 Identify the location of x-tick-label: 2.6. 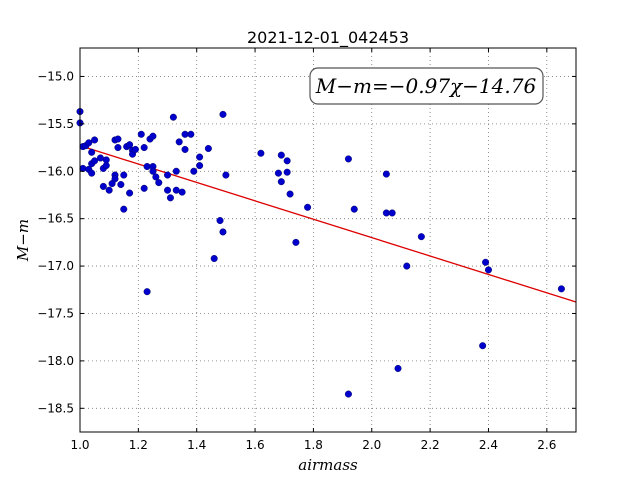
(546, 445).